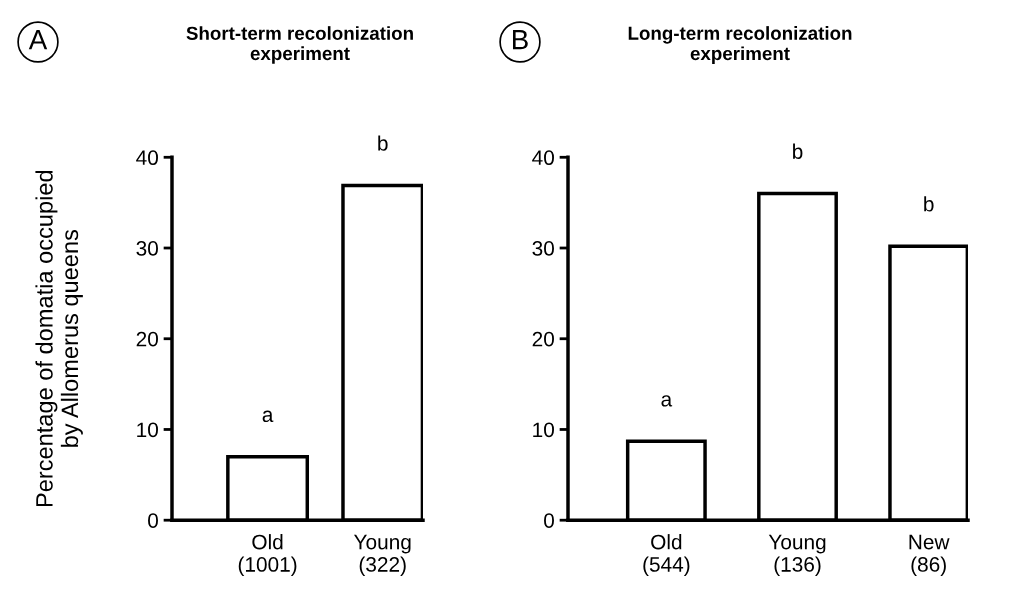  What do you see at coordinates (520, 40) in the screenshot?
I see `text: B` at bounding box center [520, 40].